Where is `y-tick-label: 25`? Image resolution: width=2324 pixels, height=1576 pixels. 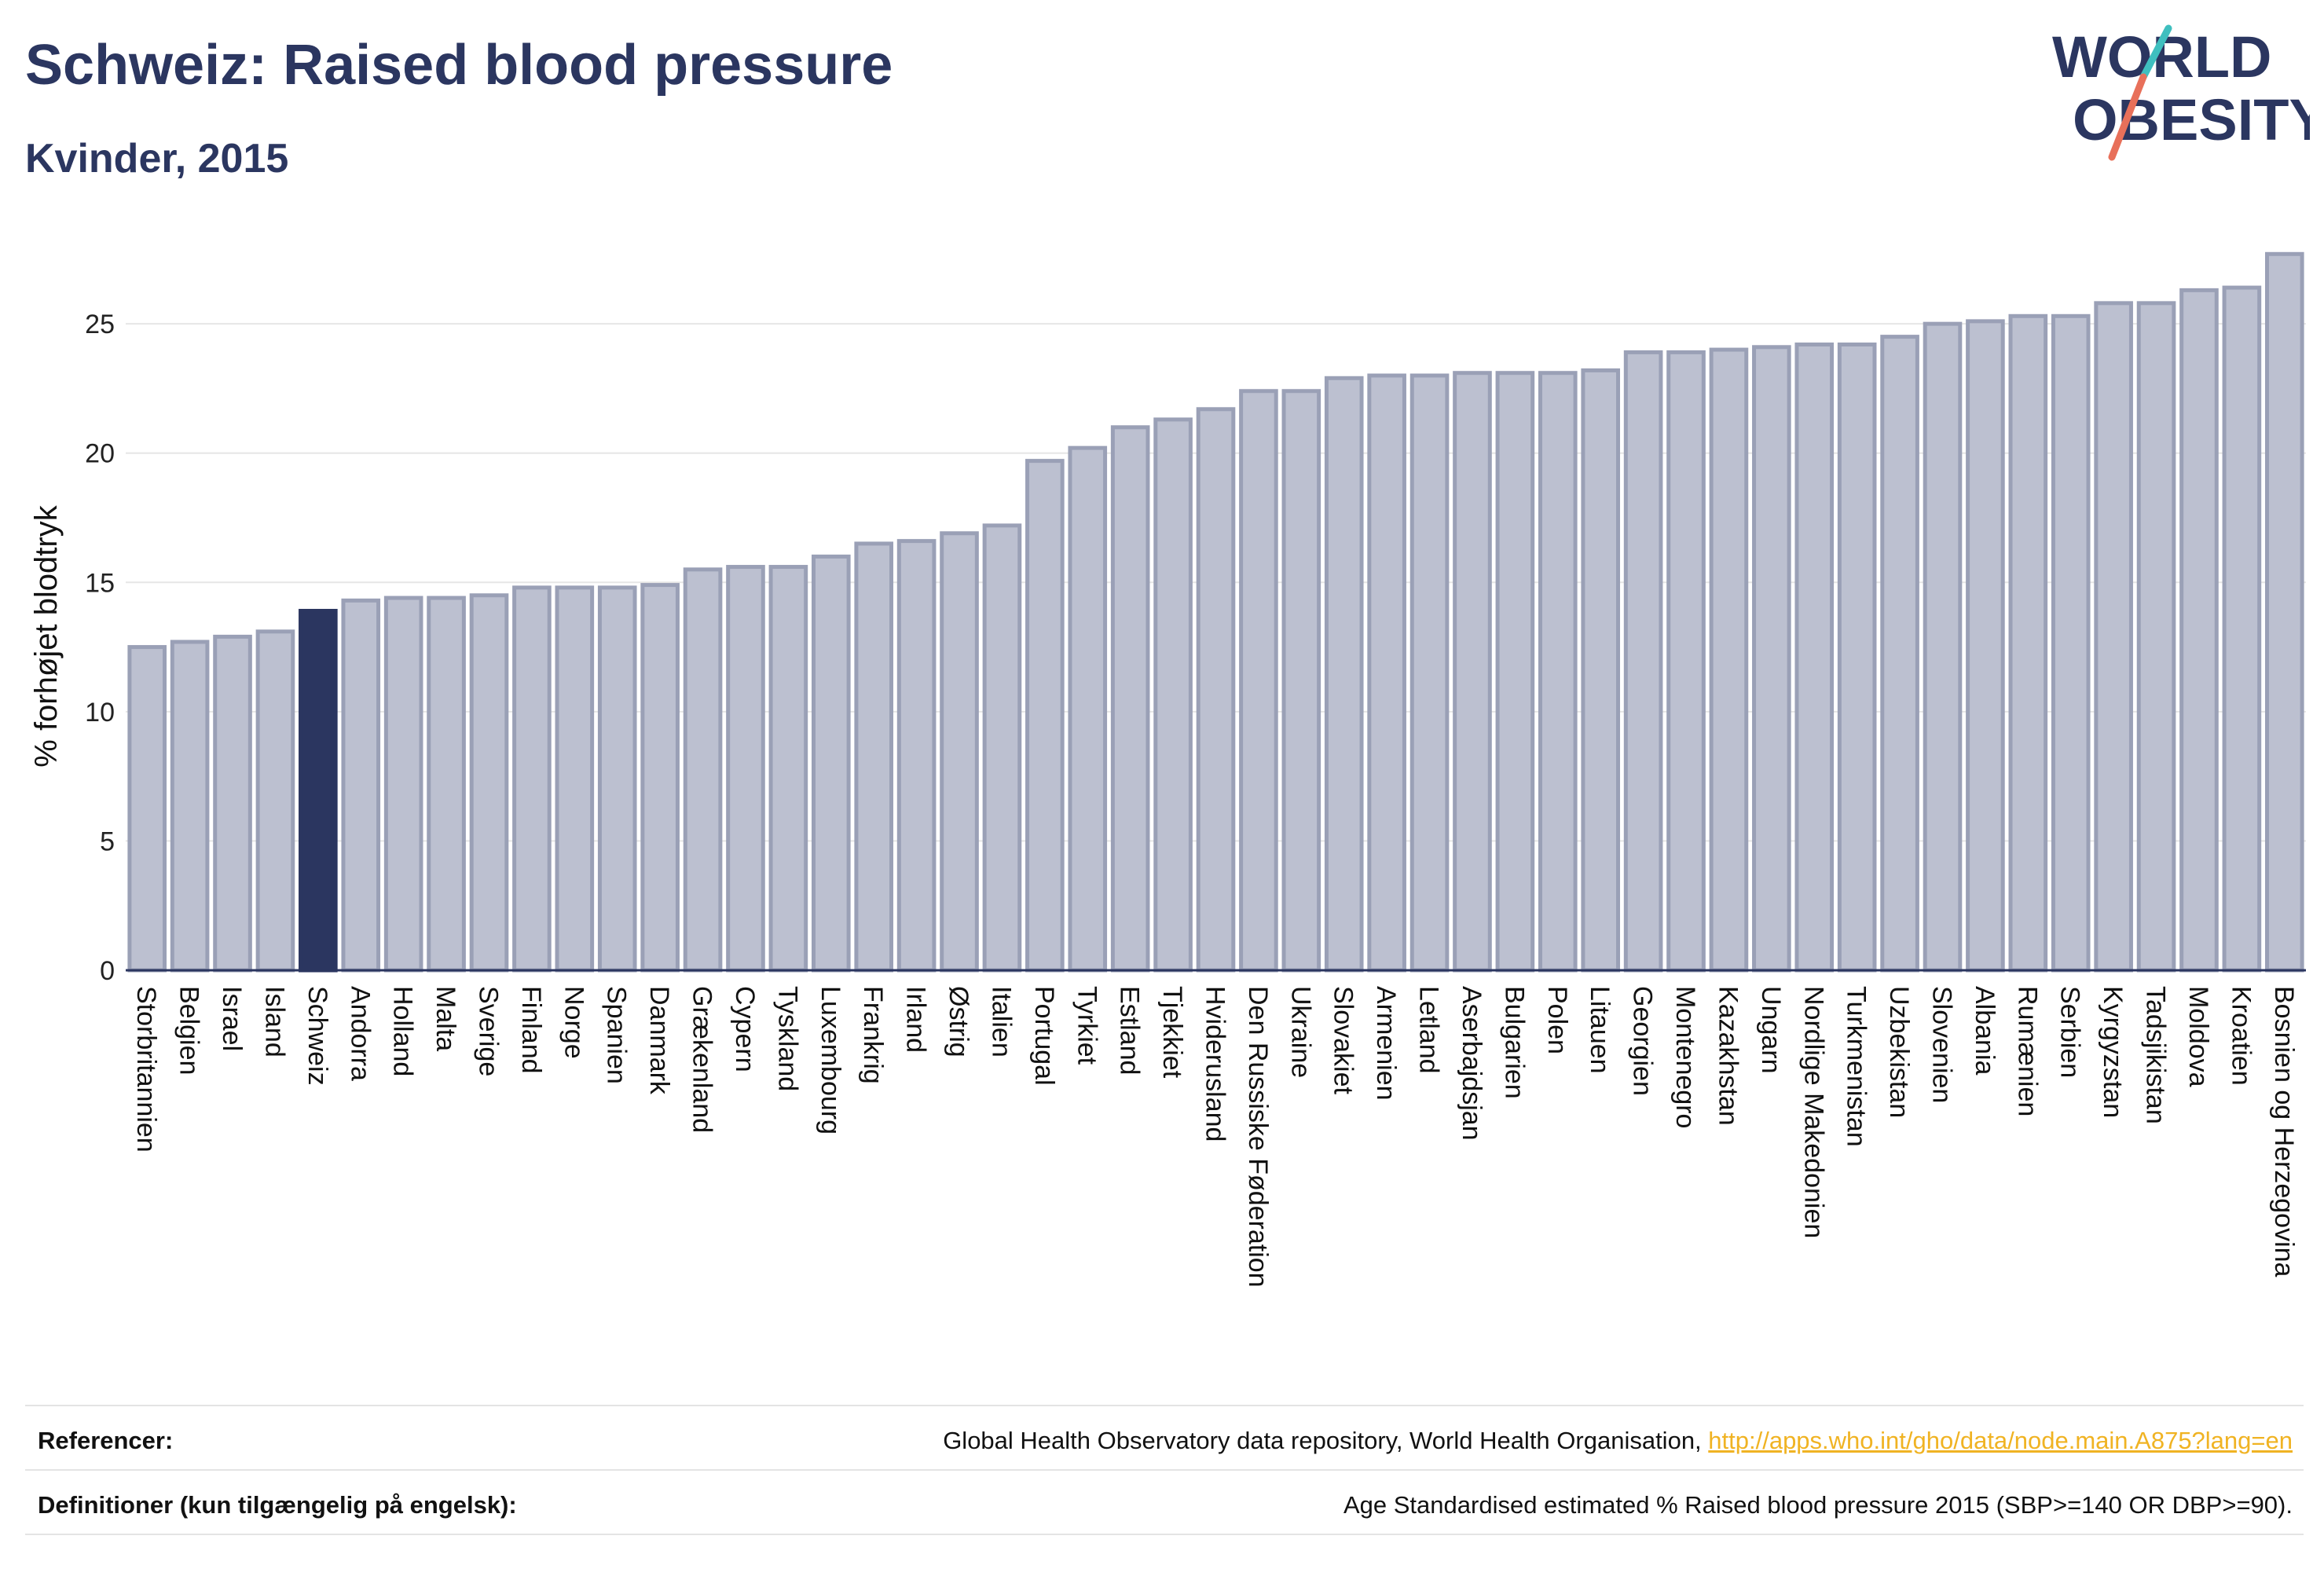 y-tick-label: 25 is located at coordinates (100, 324).